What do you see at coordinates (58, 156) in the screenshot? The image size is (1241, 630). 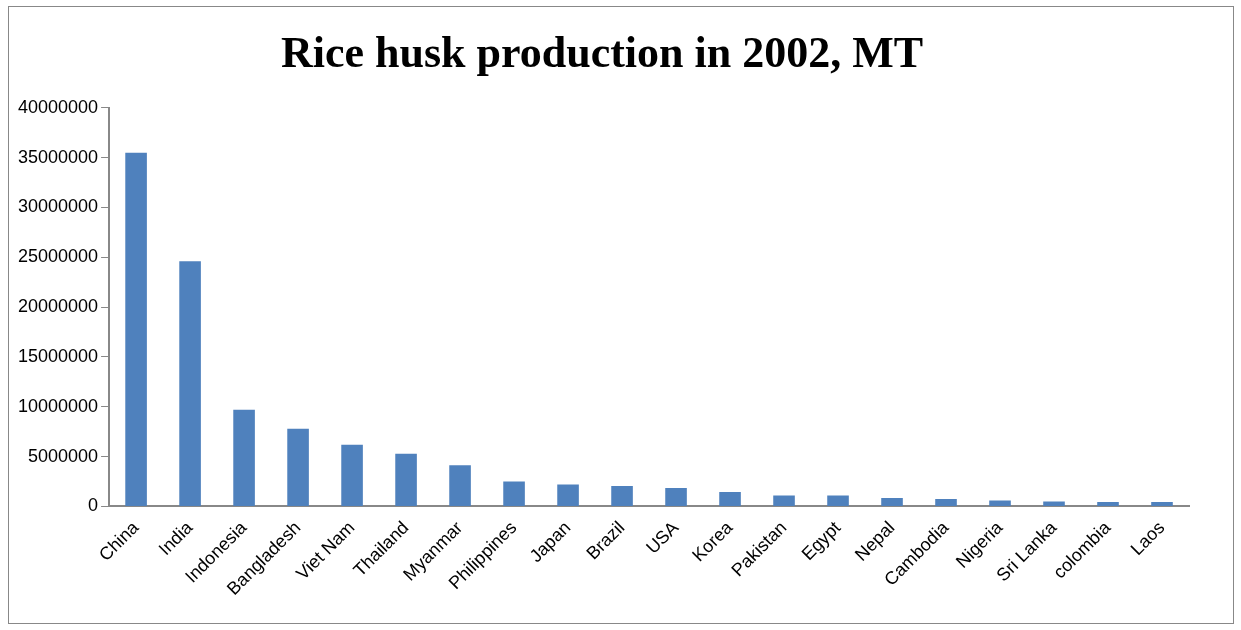 I see `y-tick-label: 35000000` at bounding box center [58, 156].